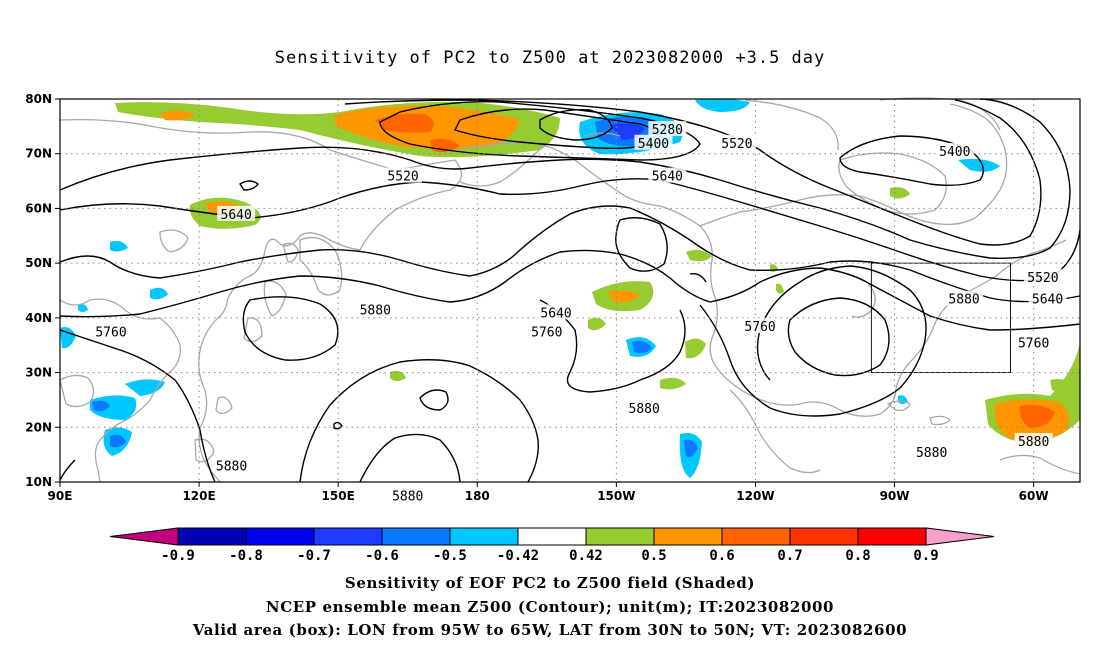  I want to click on x-tick-label: 90W, so click(895, 496).